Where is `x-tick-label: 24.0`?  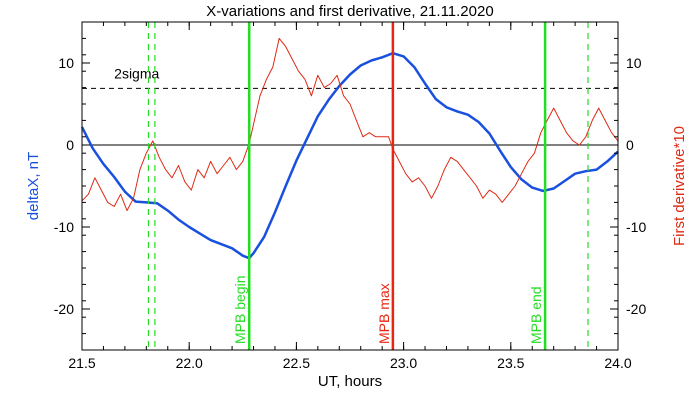 x-tick-label: 24.0 is located at coordinates (617, 363).